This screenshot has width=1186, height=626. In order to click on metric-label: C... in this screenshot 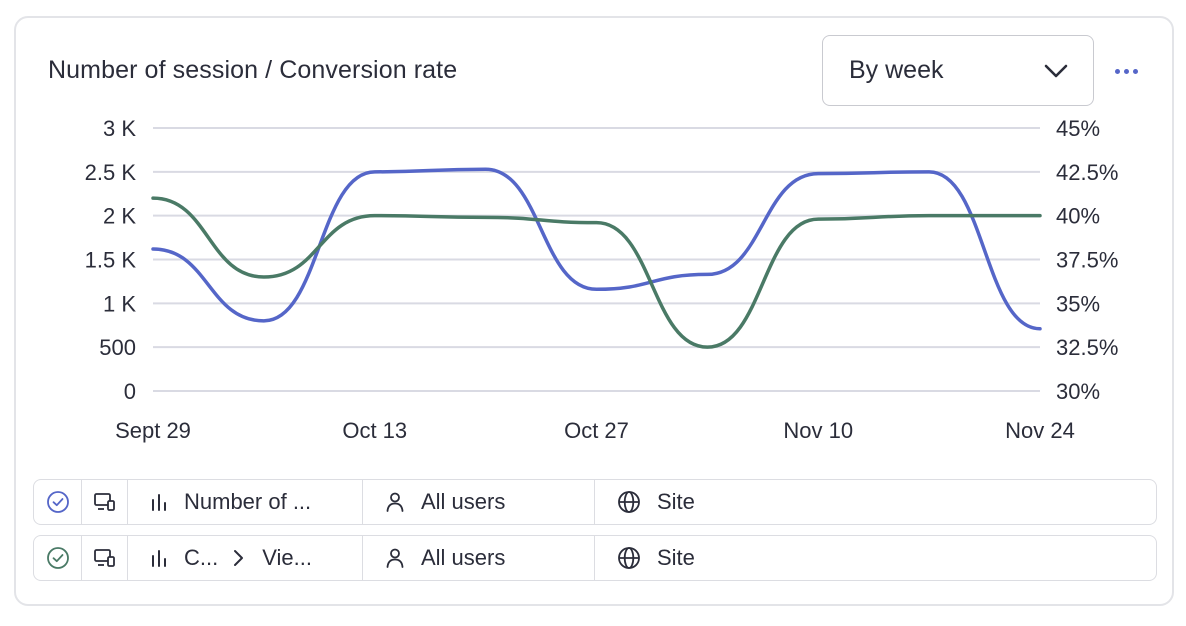, I will do `click(201, 557)`.